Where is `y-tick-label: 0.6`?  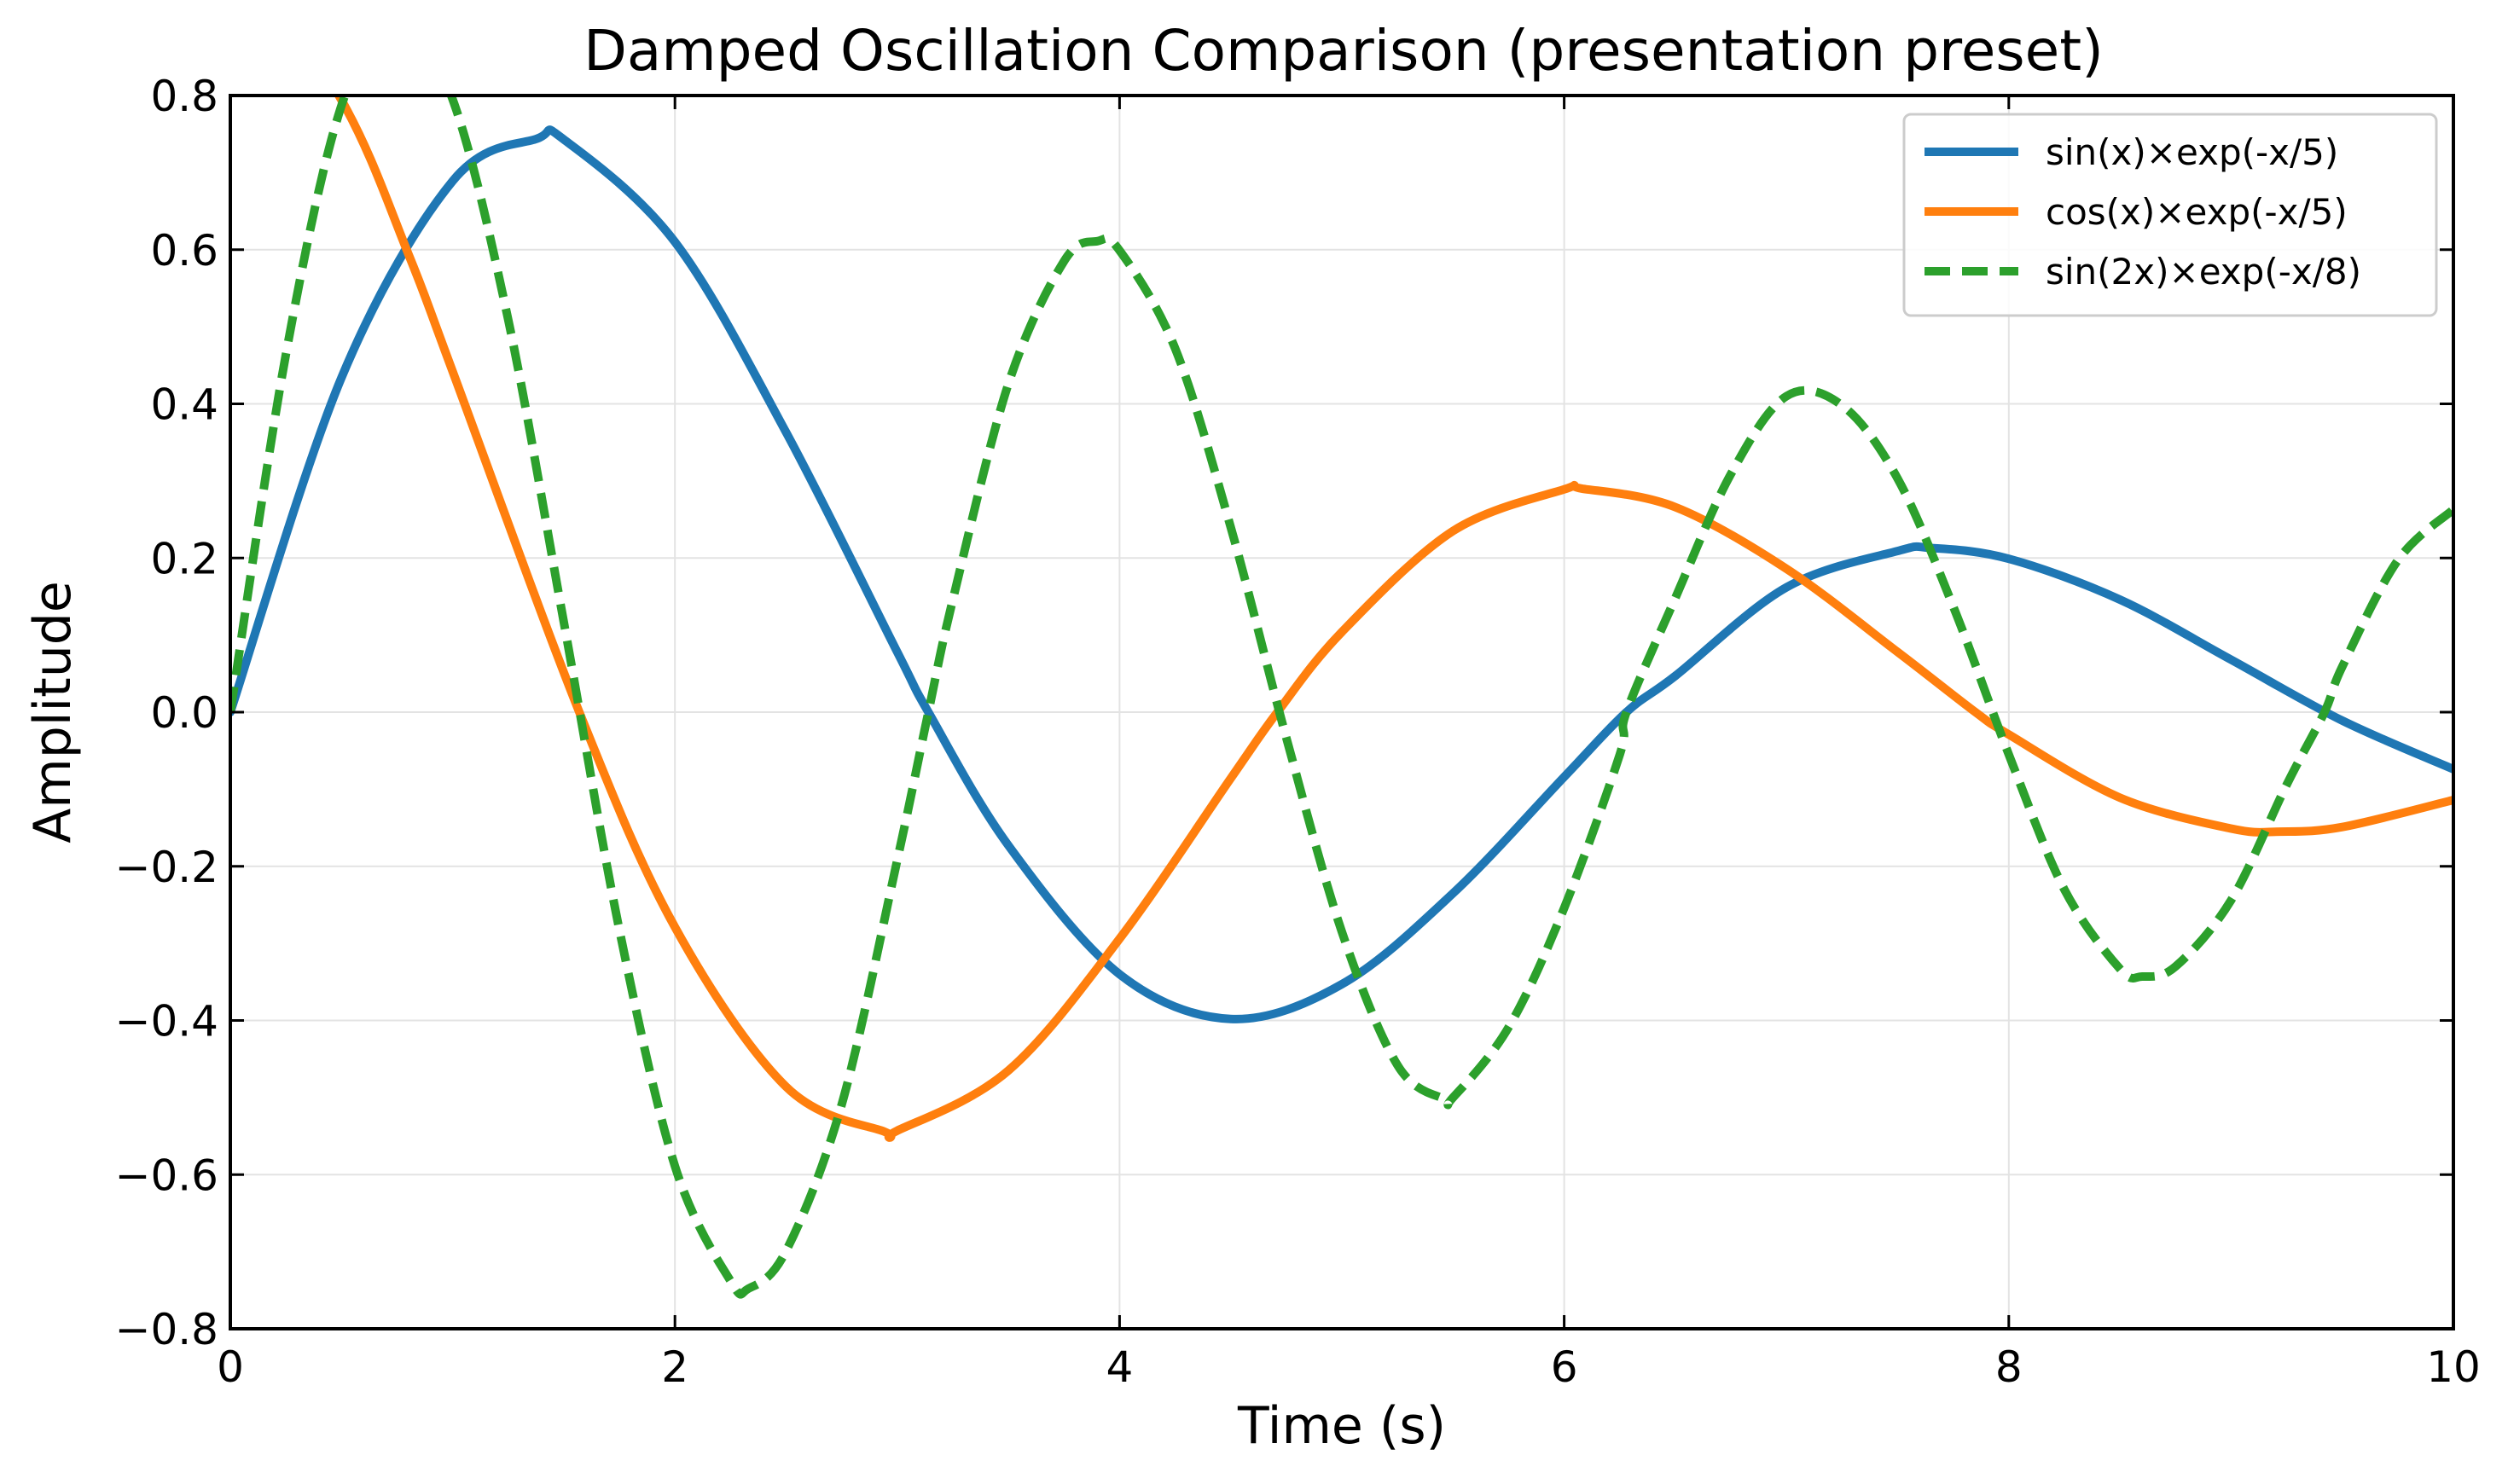 y-tick-label: 0.6 is located at coordinates (184, 250).